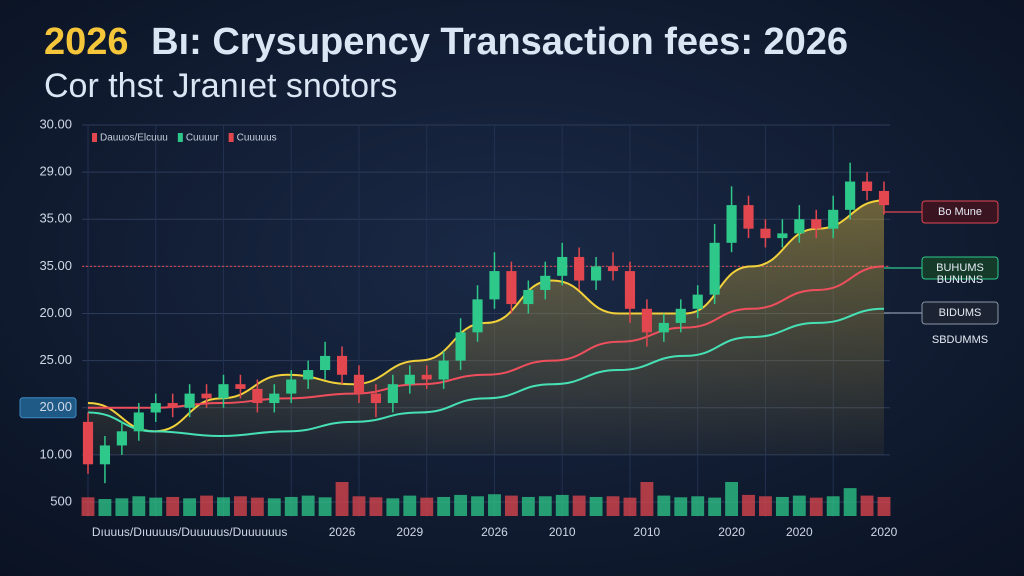 This screenshot has width=1024, height=576. Describe the element at coordinates (960, 340) in the screenshot. I see `callout-label: SBDUMMS` at that location.